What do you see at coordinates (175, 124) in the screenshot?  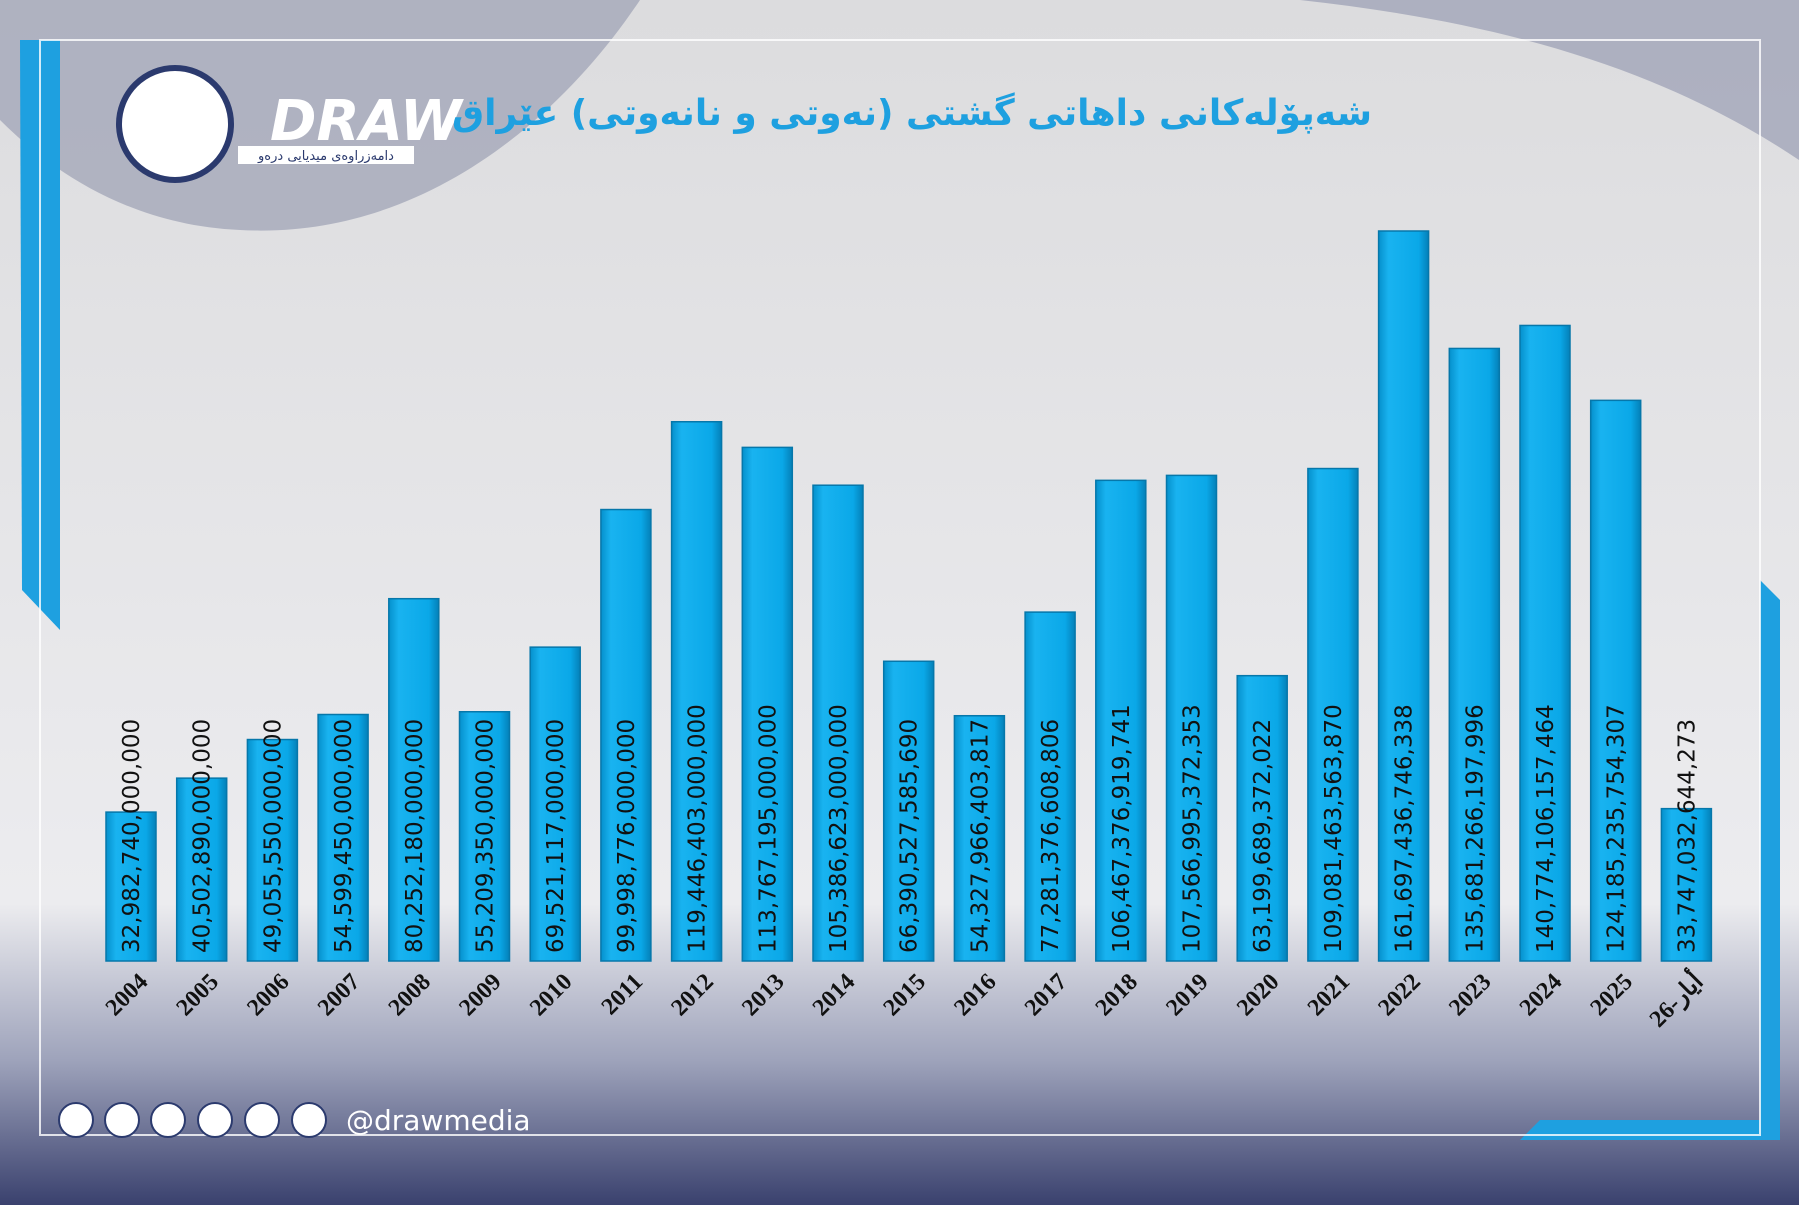 I see `logo` at bounding box center [175, 124].